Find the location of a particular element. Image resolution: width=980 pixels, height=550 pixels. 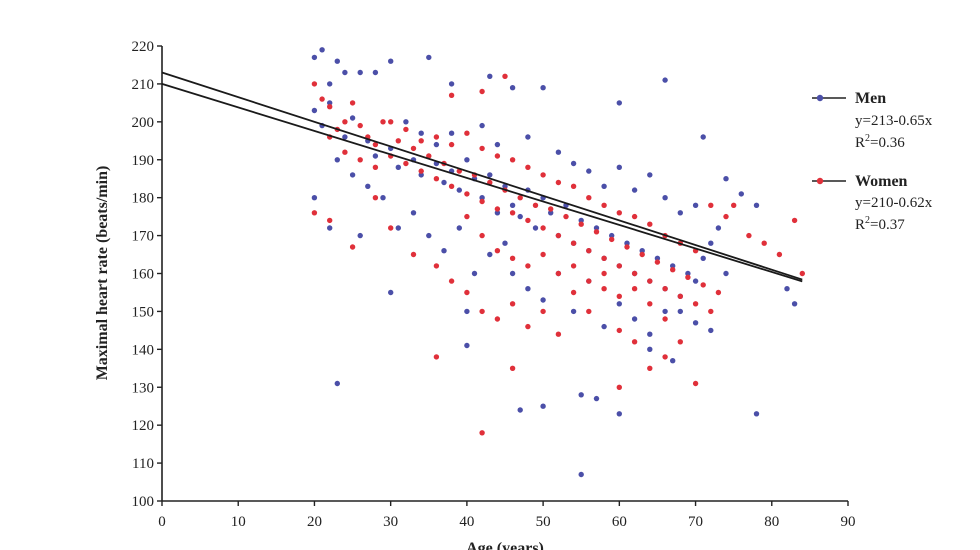

x-tick-label: 90 is located at coordinates (848, 522).